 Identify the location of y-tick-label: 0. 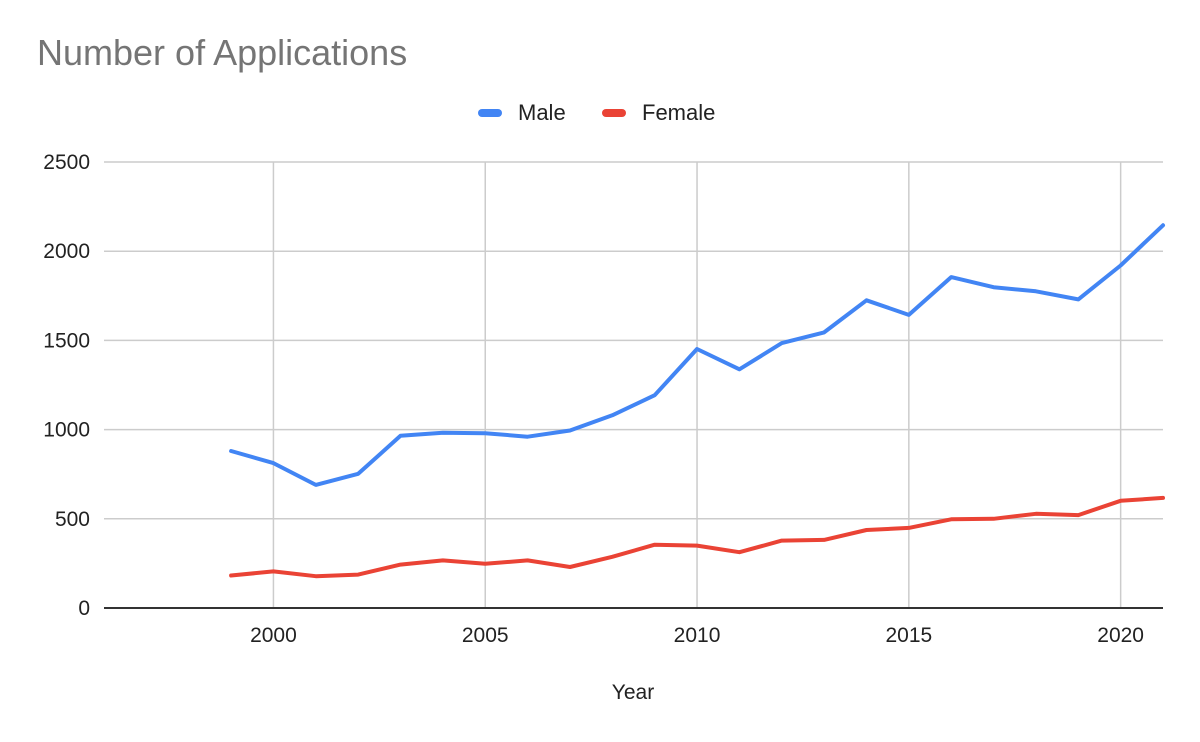
(84, 608).